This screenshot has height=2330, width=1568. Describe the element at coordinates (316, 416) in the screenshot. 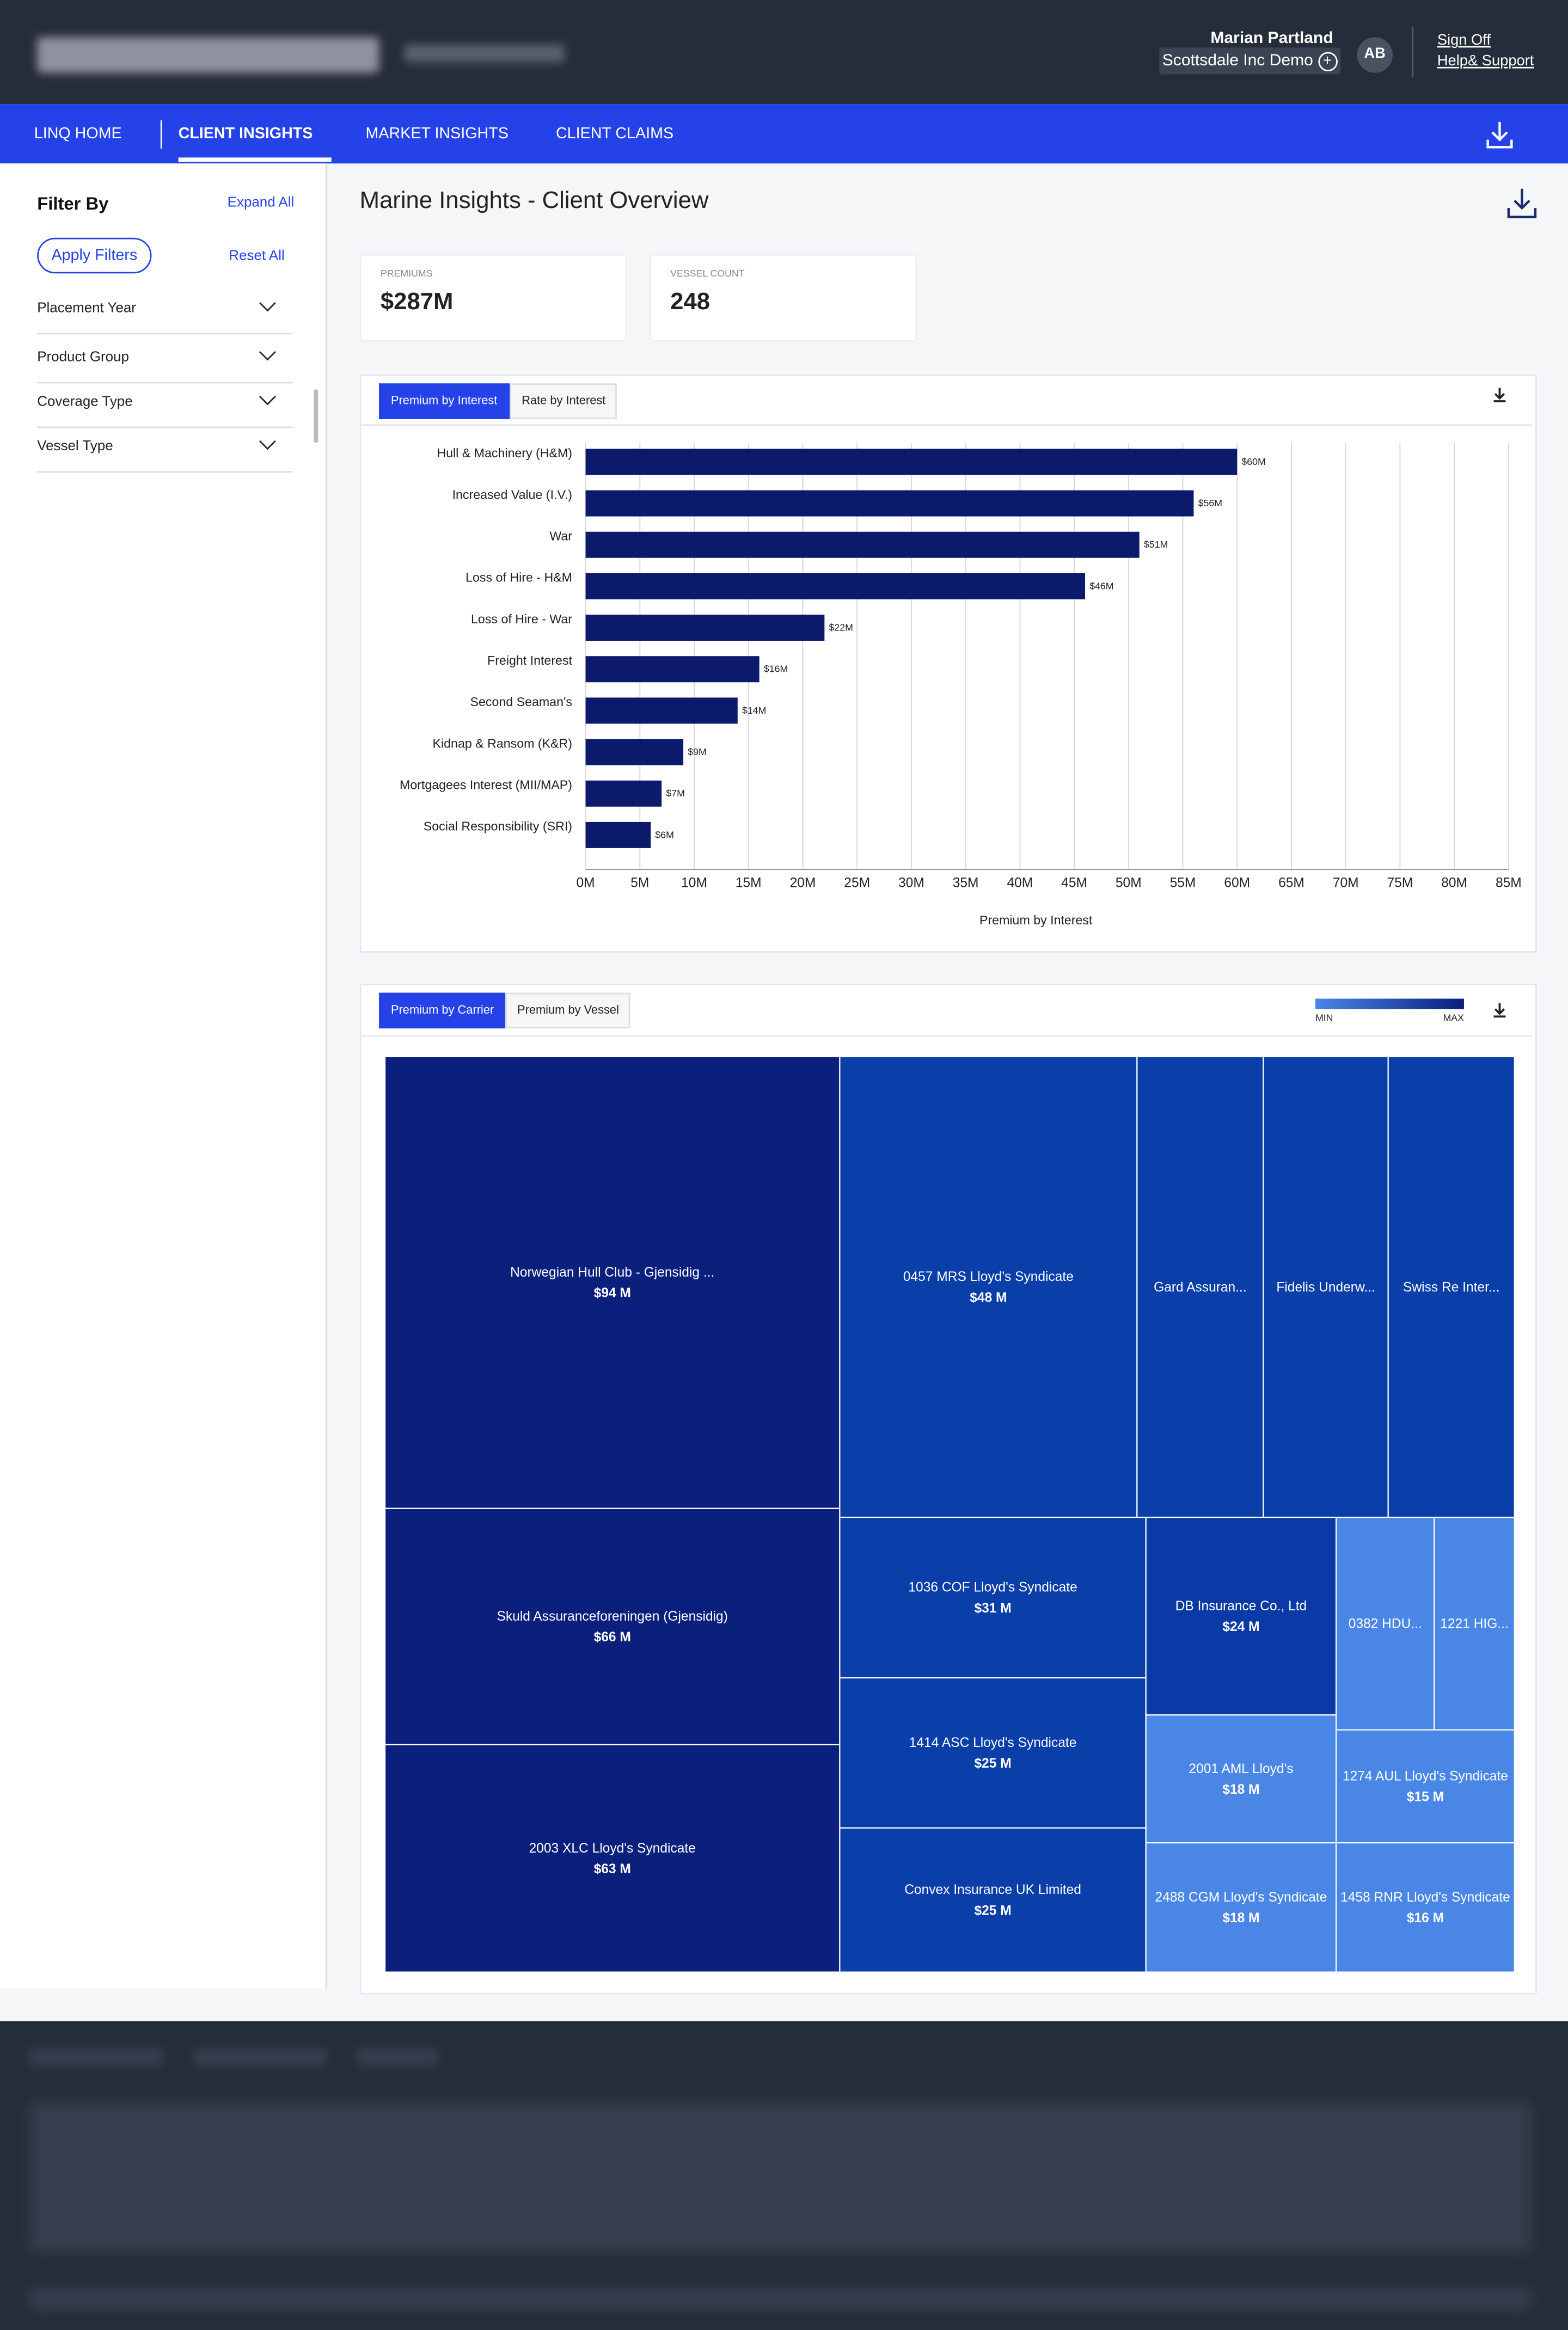

I see `scrollbar` at that location.